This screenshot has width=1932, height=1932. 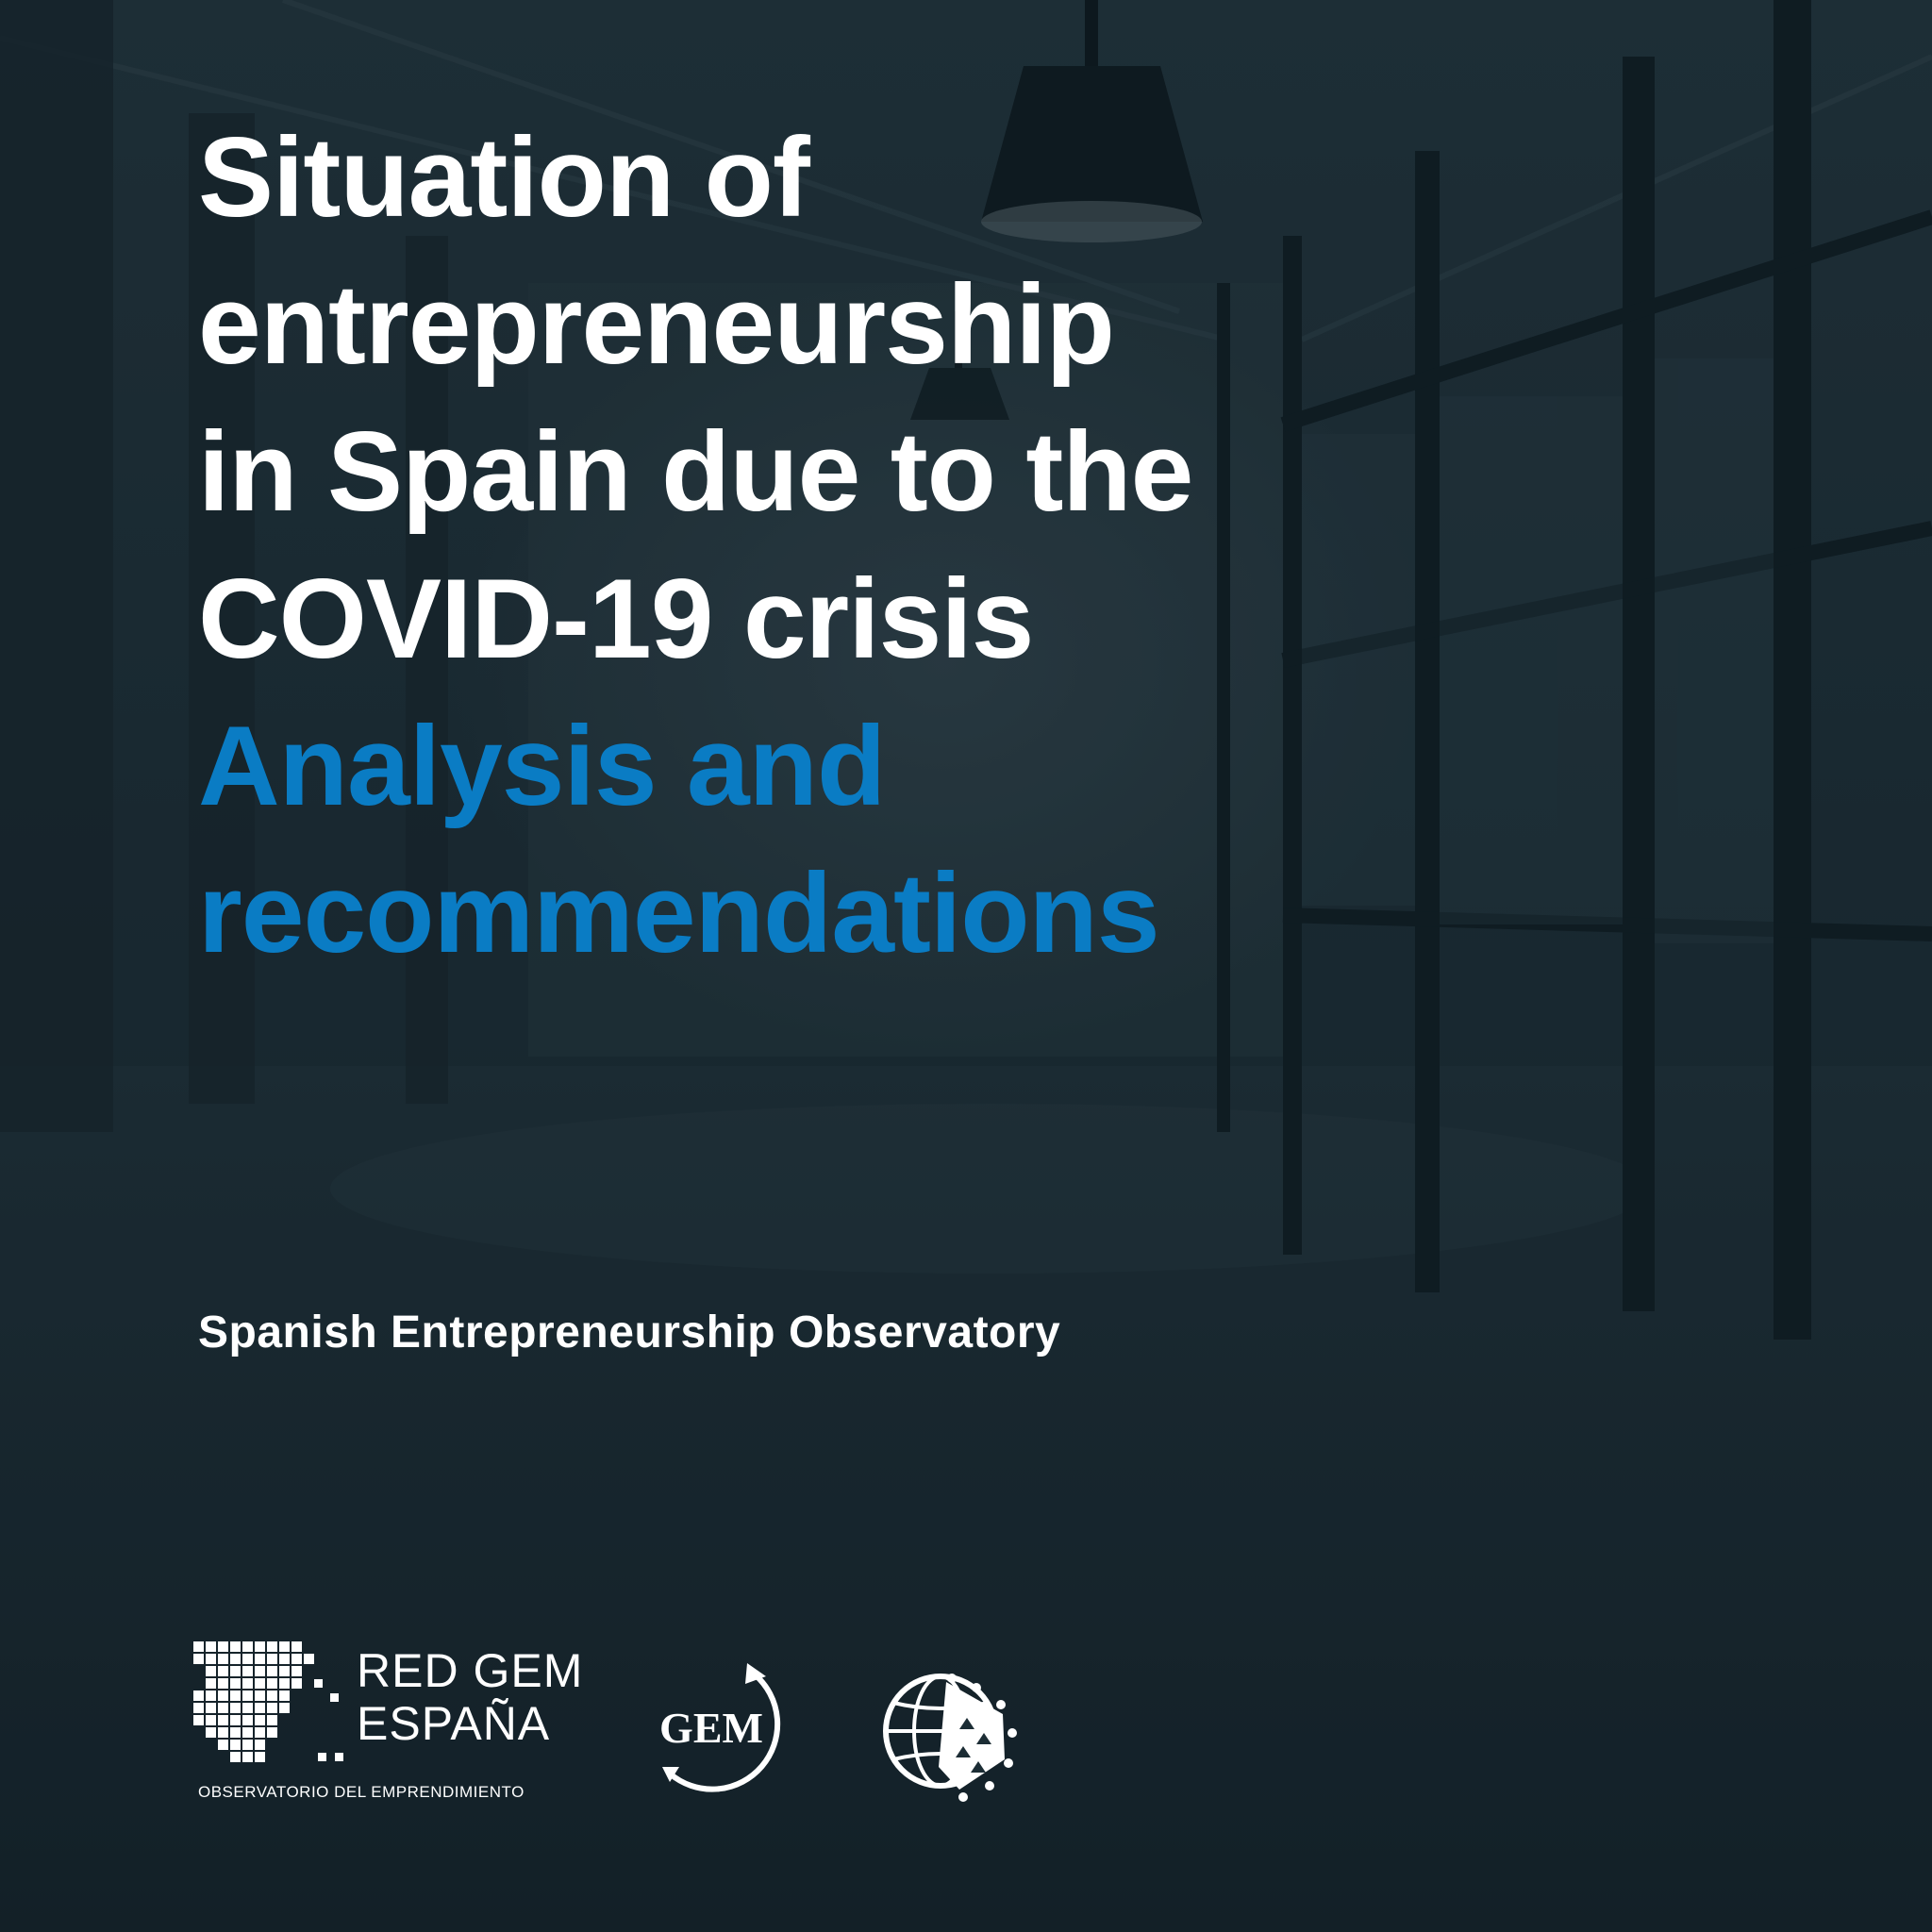 I want to click on gem-circular-arrow-icon: GEM, so click(x=720, y=1728).